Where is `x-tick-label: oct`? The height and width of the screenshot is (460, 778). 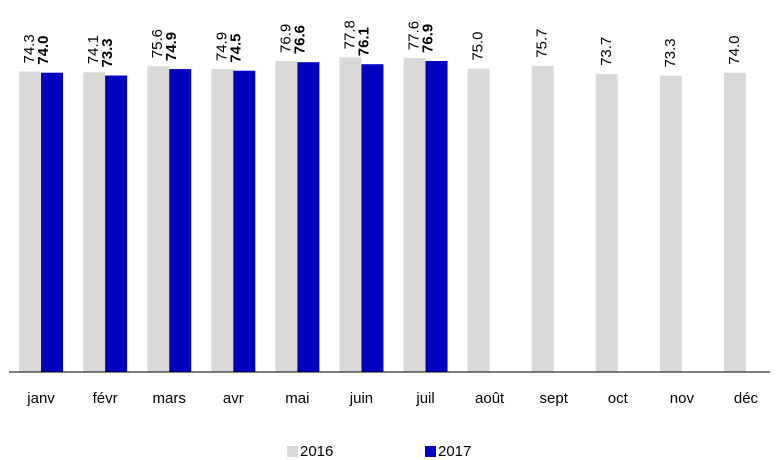
x-tick-label: oct is located at coordinates (618, 398).